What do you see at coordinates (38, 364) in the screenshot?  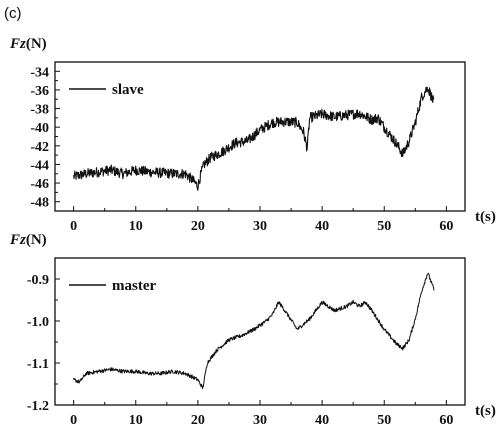 I see `y-tick-label: -1.1` at bounding box center [38, 364].